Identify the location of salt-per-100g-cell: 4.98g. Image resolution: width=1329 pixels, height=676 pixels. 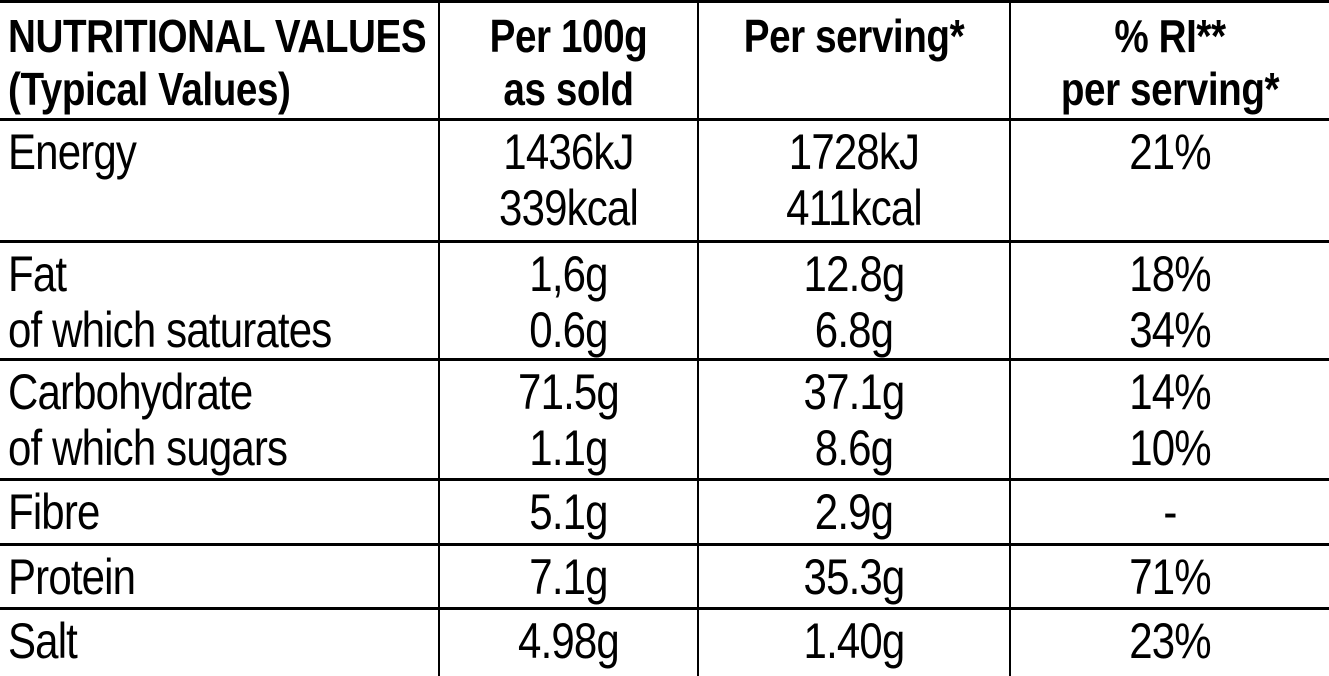
(567, 643).